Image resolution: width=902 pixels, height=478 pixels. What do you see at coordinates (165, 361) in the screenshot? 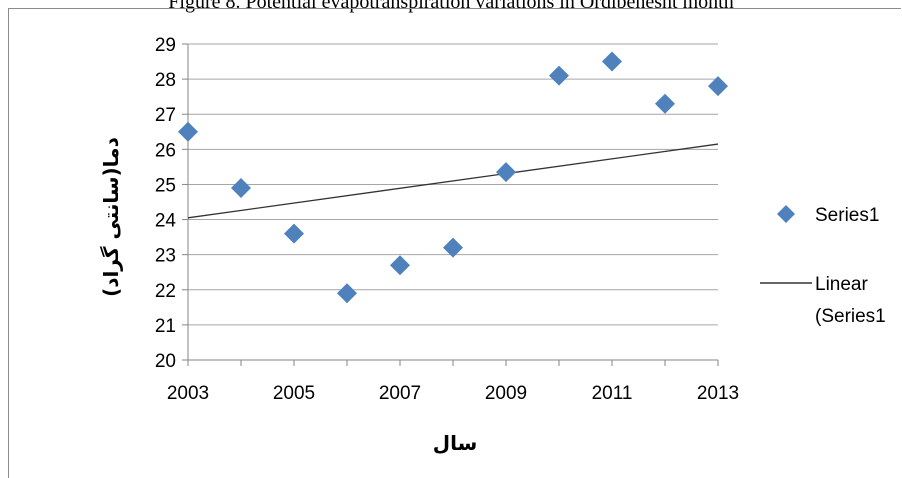
I see `y-tick-label-20: 20` at bounding box center [165, 361].